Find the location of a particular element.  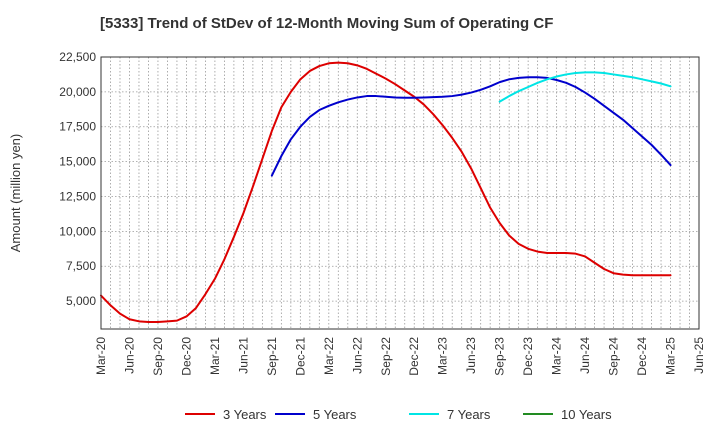

x-tick-label: Mar-25 is located at coordinates (671, 356).